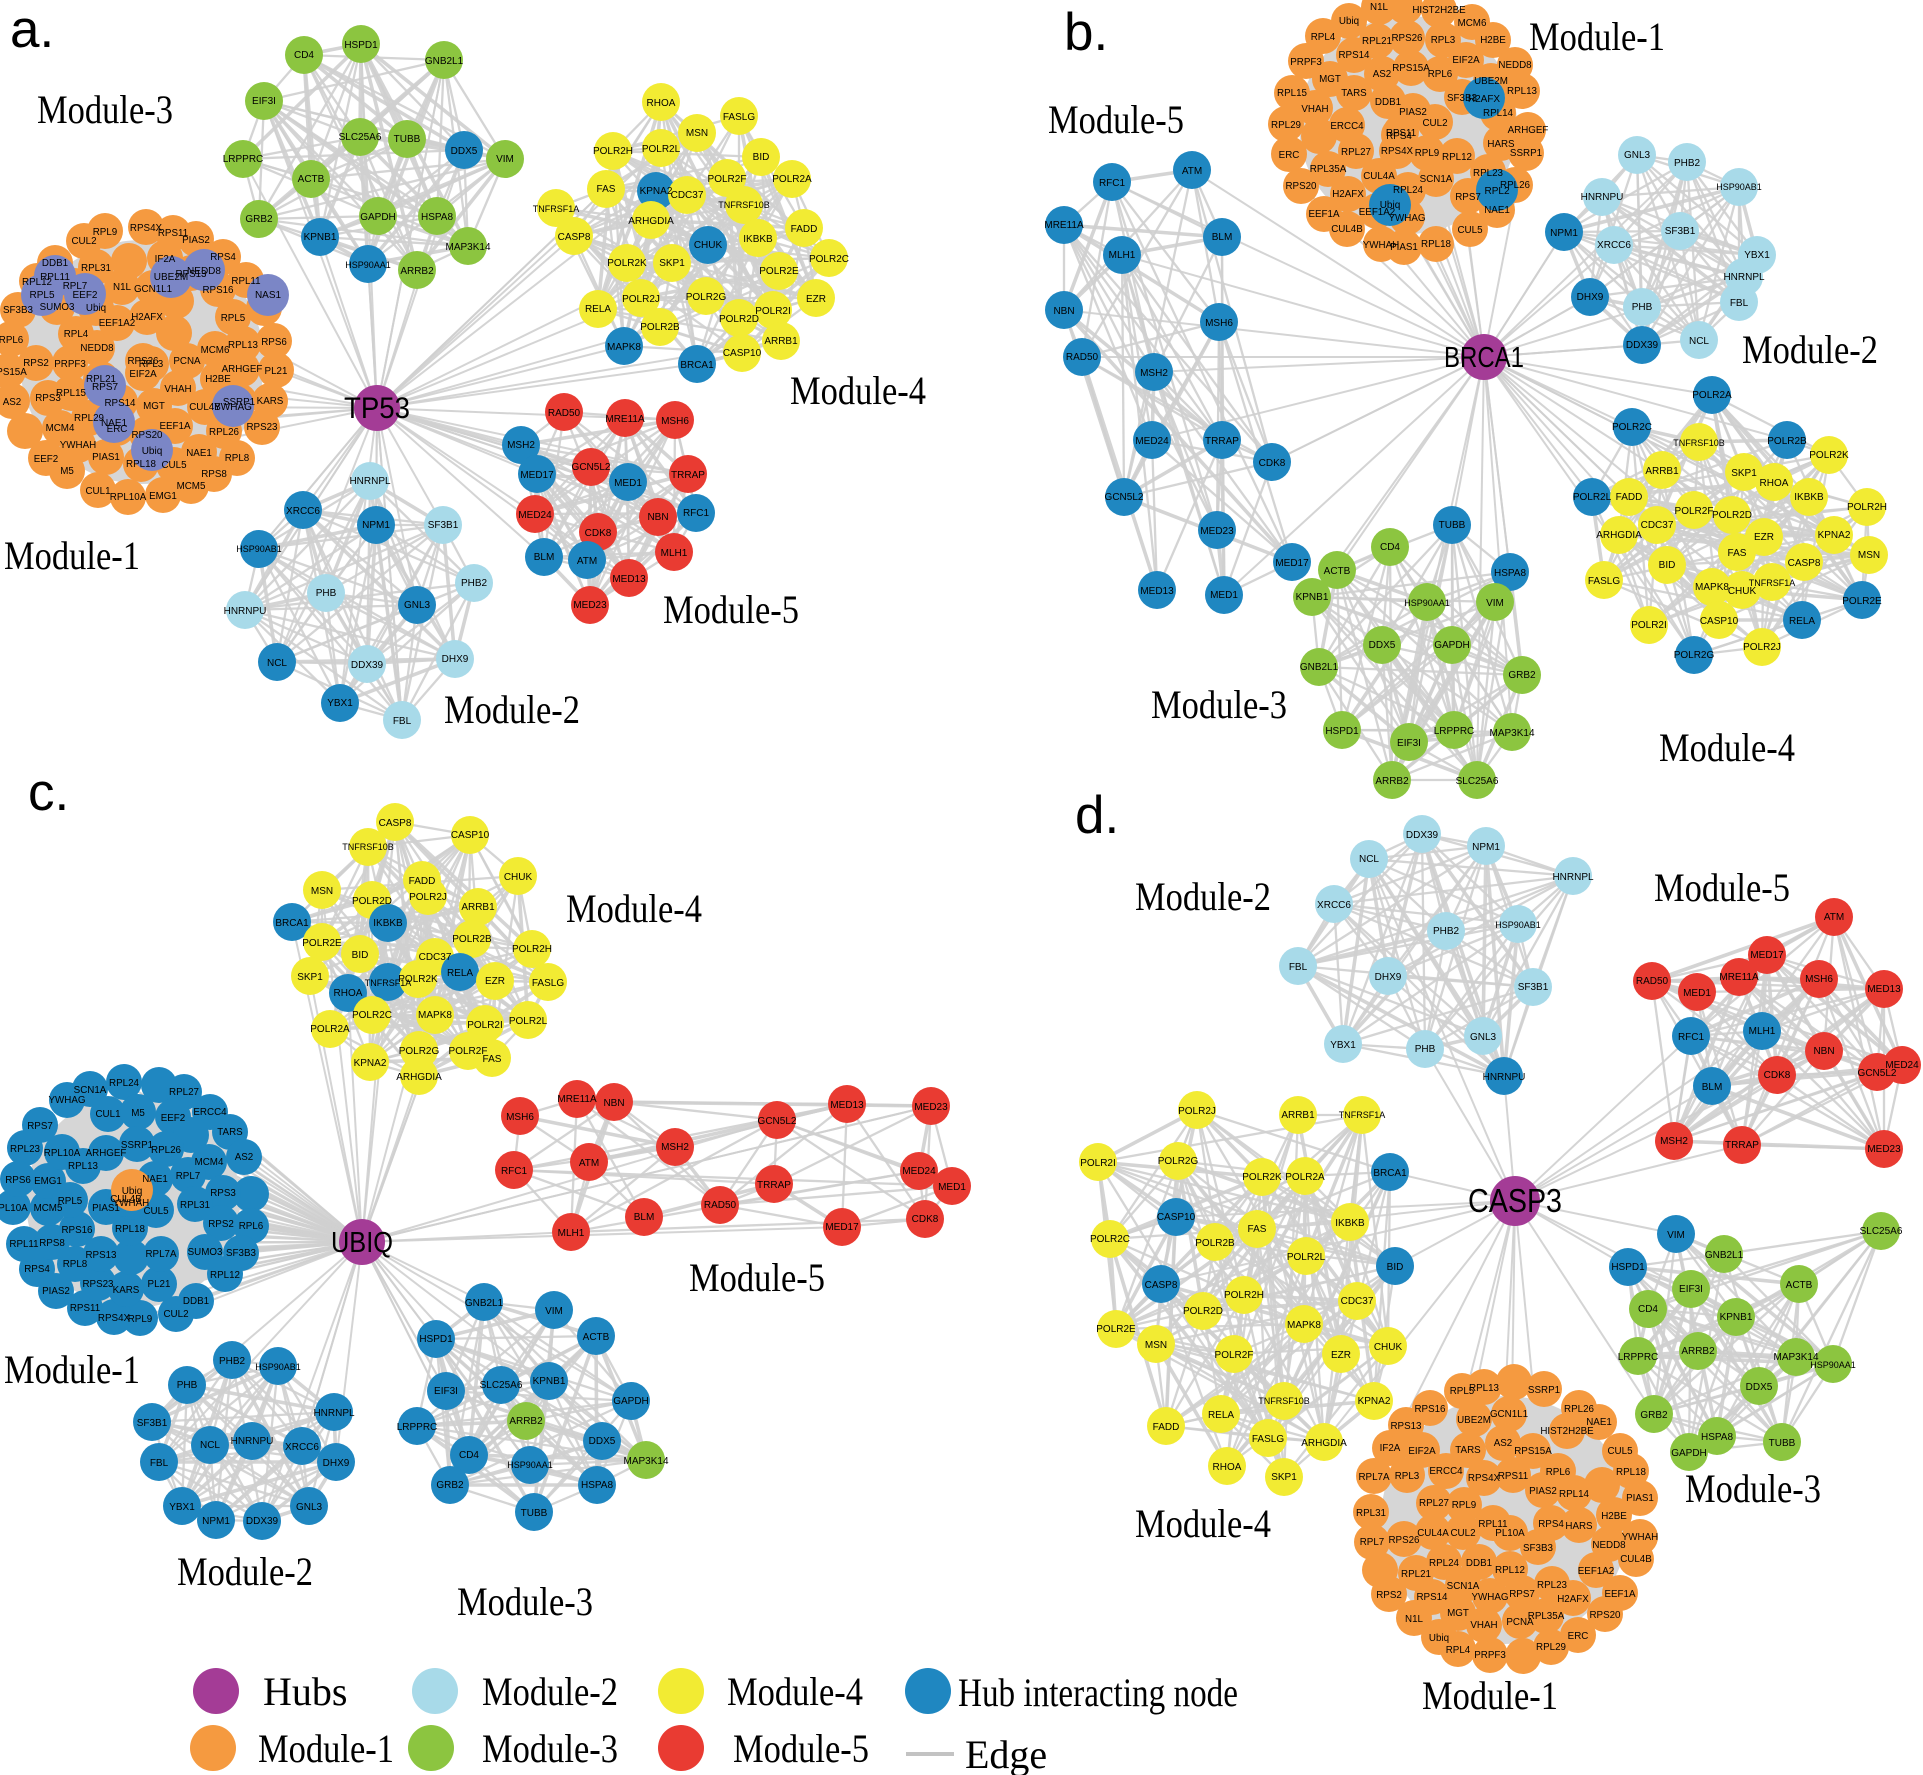 Image resolution: width=1923 pixels, height=1775 pixels. Describe the element at coordinates (166, 1150) in the screenshot. I see `svg-text: RPL26` at that location.